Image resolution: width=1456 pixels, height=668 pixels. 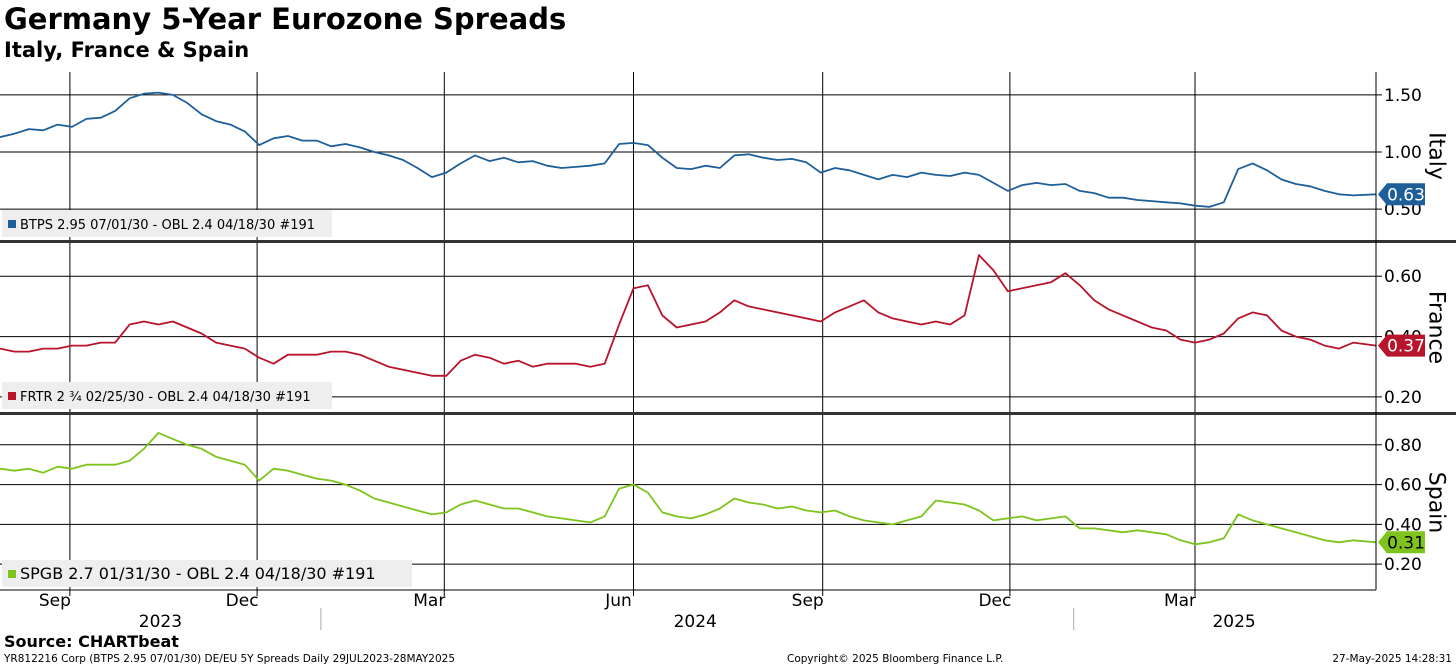 I want to click on france-legend-swatch, so click(x=12, y=396).